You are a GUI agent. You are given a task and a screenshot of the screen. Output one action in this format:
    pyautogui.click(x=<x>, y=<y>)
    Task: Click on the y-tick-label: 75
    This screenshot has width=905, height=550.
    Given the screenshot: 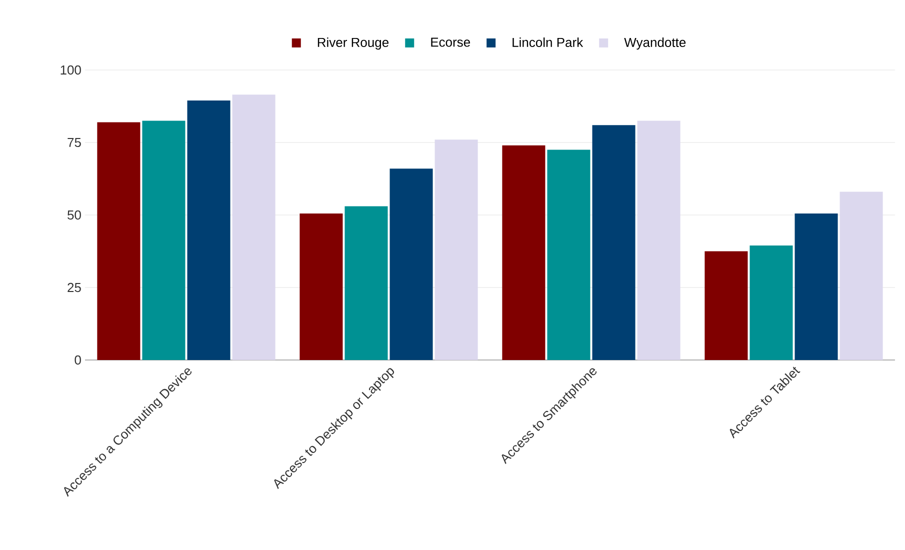 What is the action you would take?
    pyautogui.click(x=74, y=143)
    